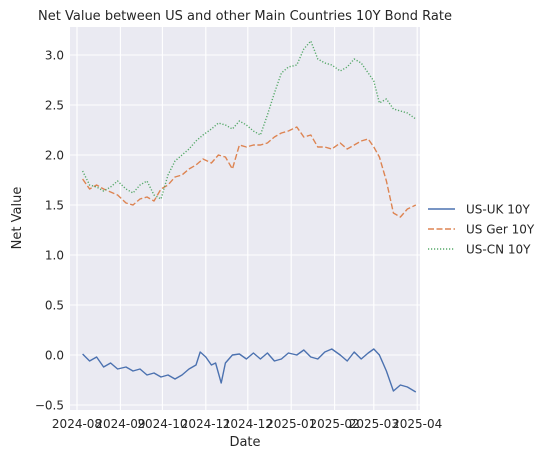  I want to click on x-tick-label: 2025-01, so click(291, 424).